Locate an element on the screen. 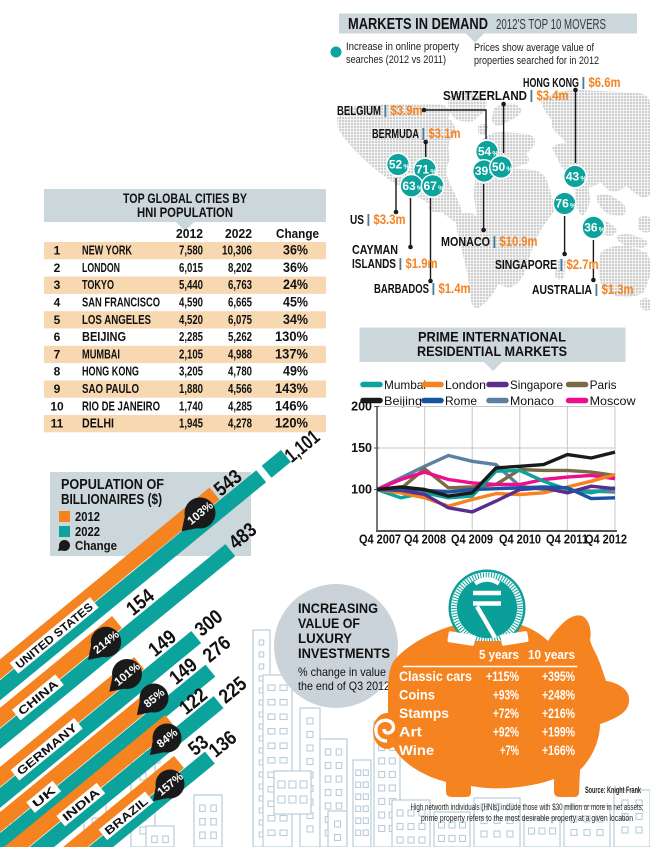 The height and width of the screenshot is (847, 650). svg-text: % change in value at is located at coordinates (348, 672).